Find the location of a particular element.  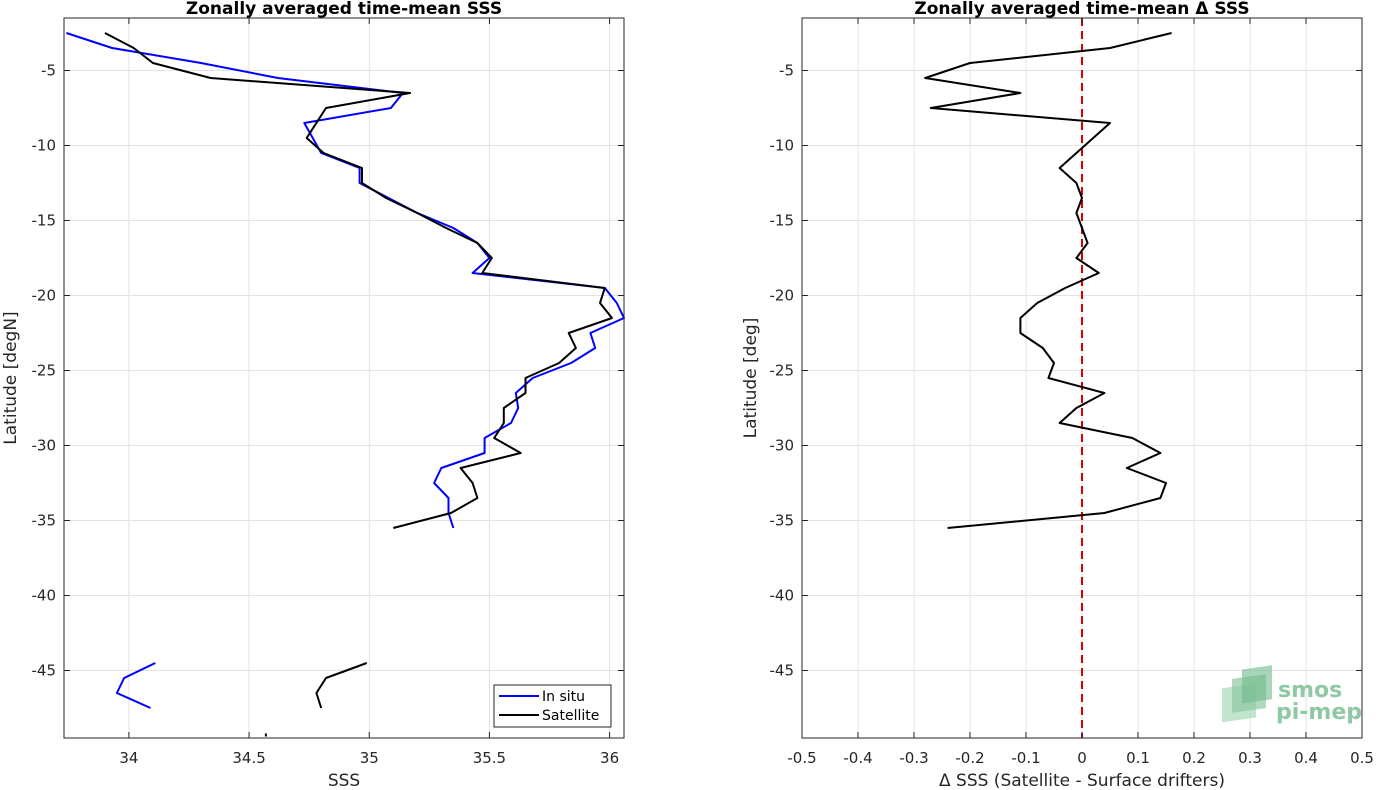

sss-legend: In situ Satellite is located at coordinates (552, 706).